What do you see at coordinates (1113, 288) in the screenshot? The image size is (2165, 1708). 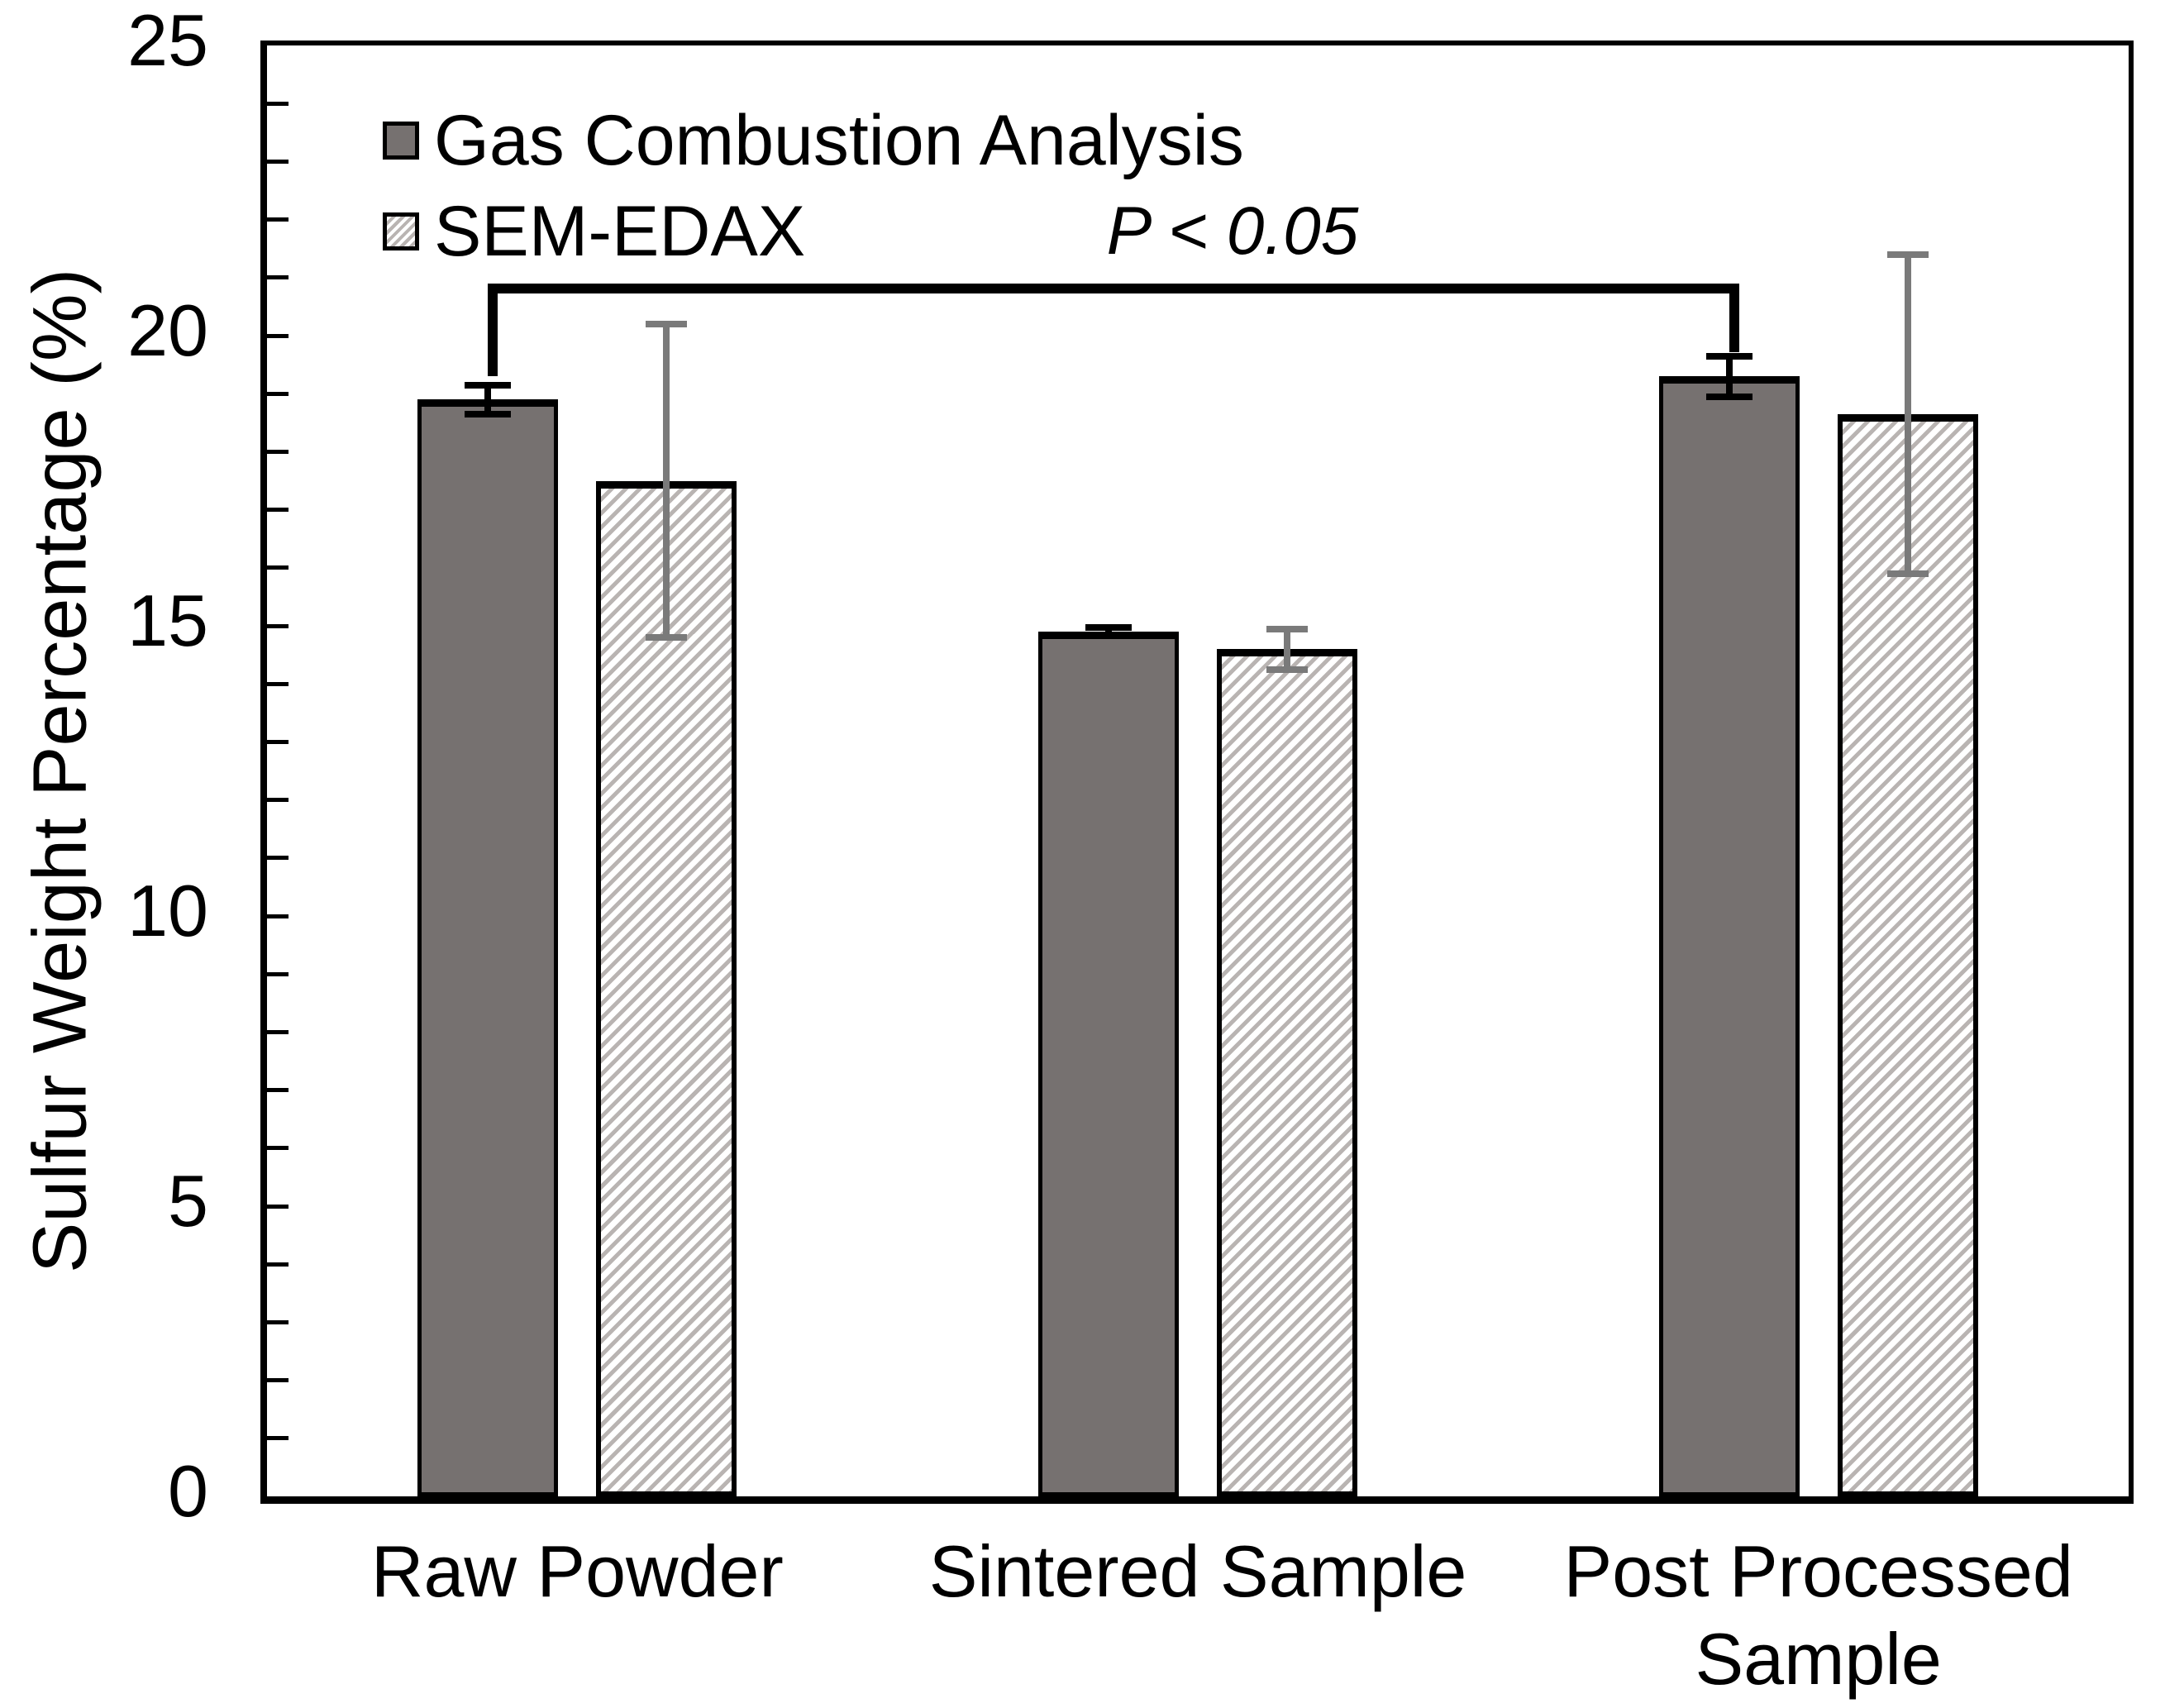 I see `significance-bracket-horizontal` at bounding box center [1113, 288].